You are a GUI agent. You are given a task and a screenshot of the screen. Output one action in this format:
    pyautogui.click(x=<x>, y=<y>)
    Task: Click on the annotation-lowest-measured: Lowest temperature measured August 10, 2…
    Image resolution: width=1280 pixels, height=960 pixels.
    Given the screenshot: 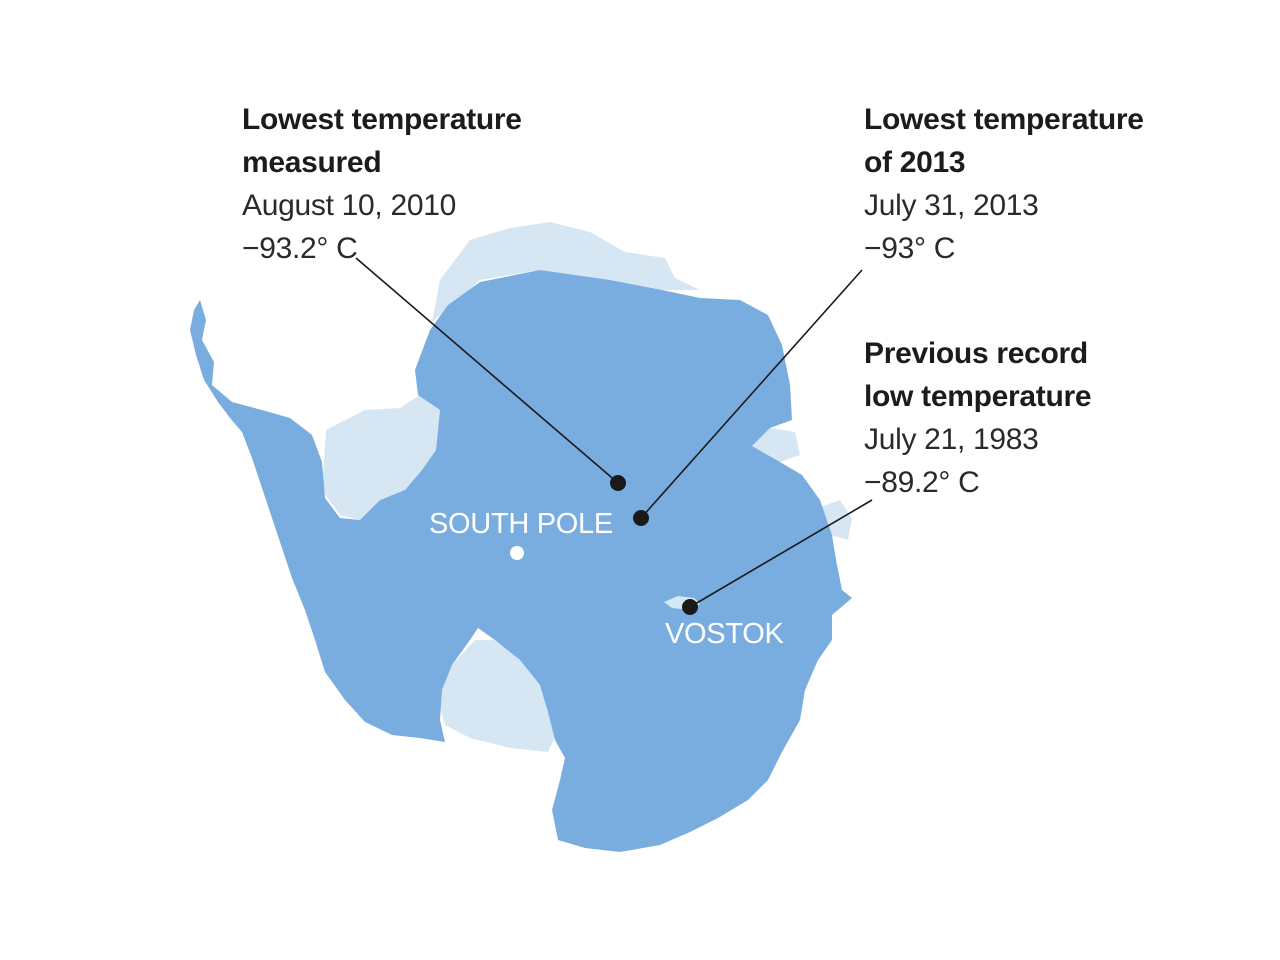 What is the action you would take?
    pyautogui.click(x=382, y=184)
    